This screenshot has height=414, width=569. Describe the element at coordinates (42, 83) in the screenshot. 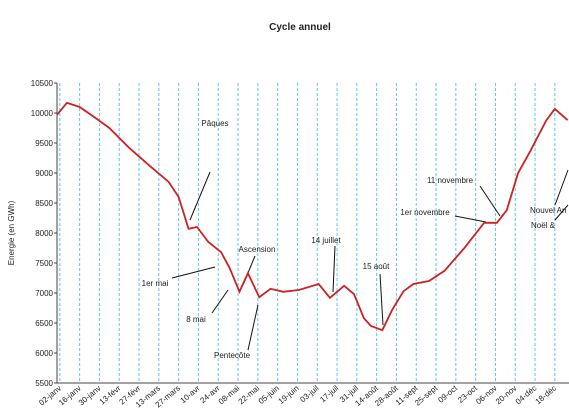

I see `y-tick-label: 10500` at that location.